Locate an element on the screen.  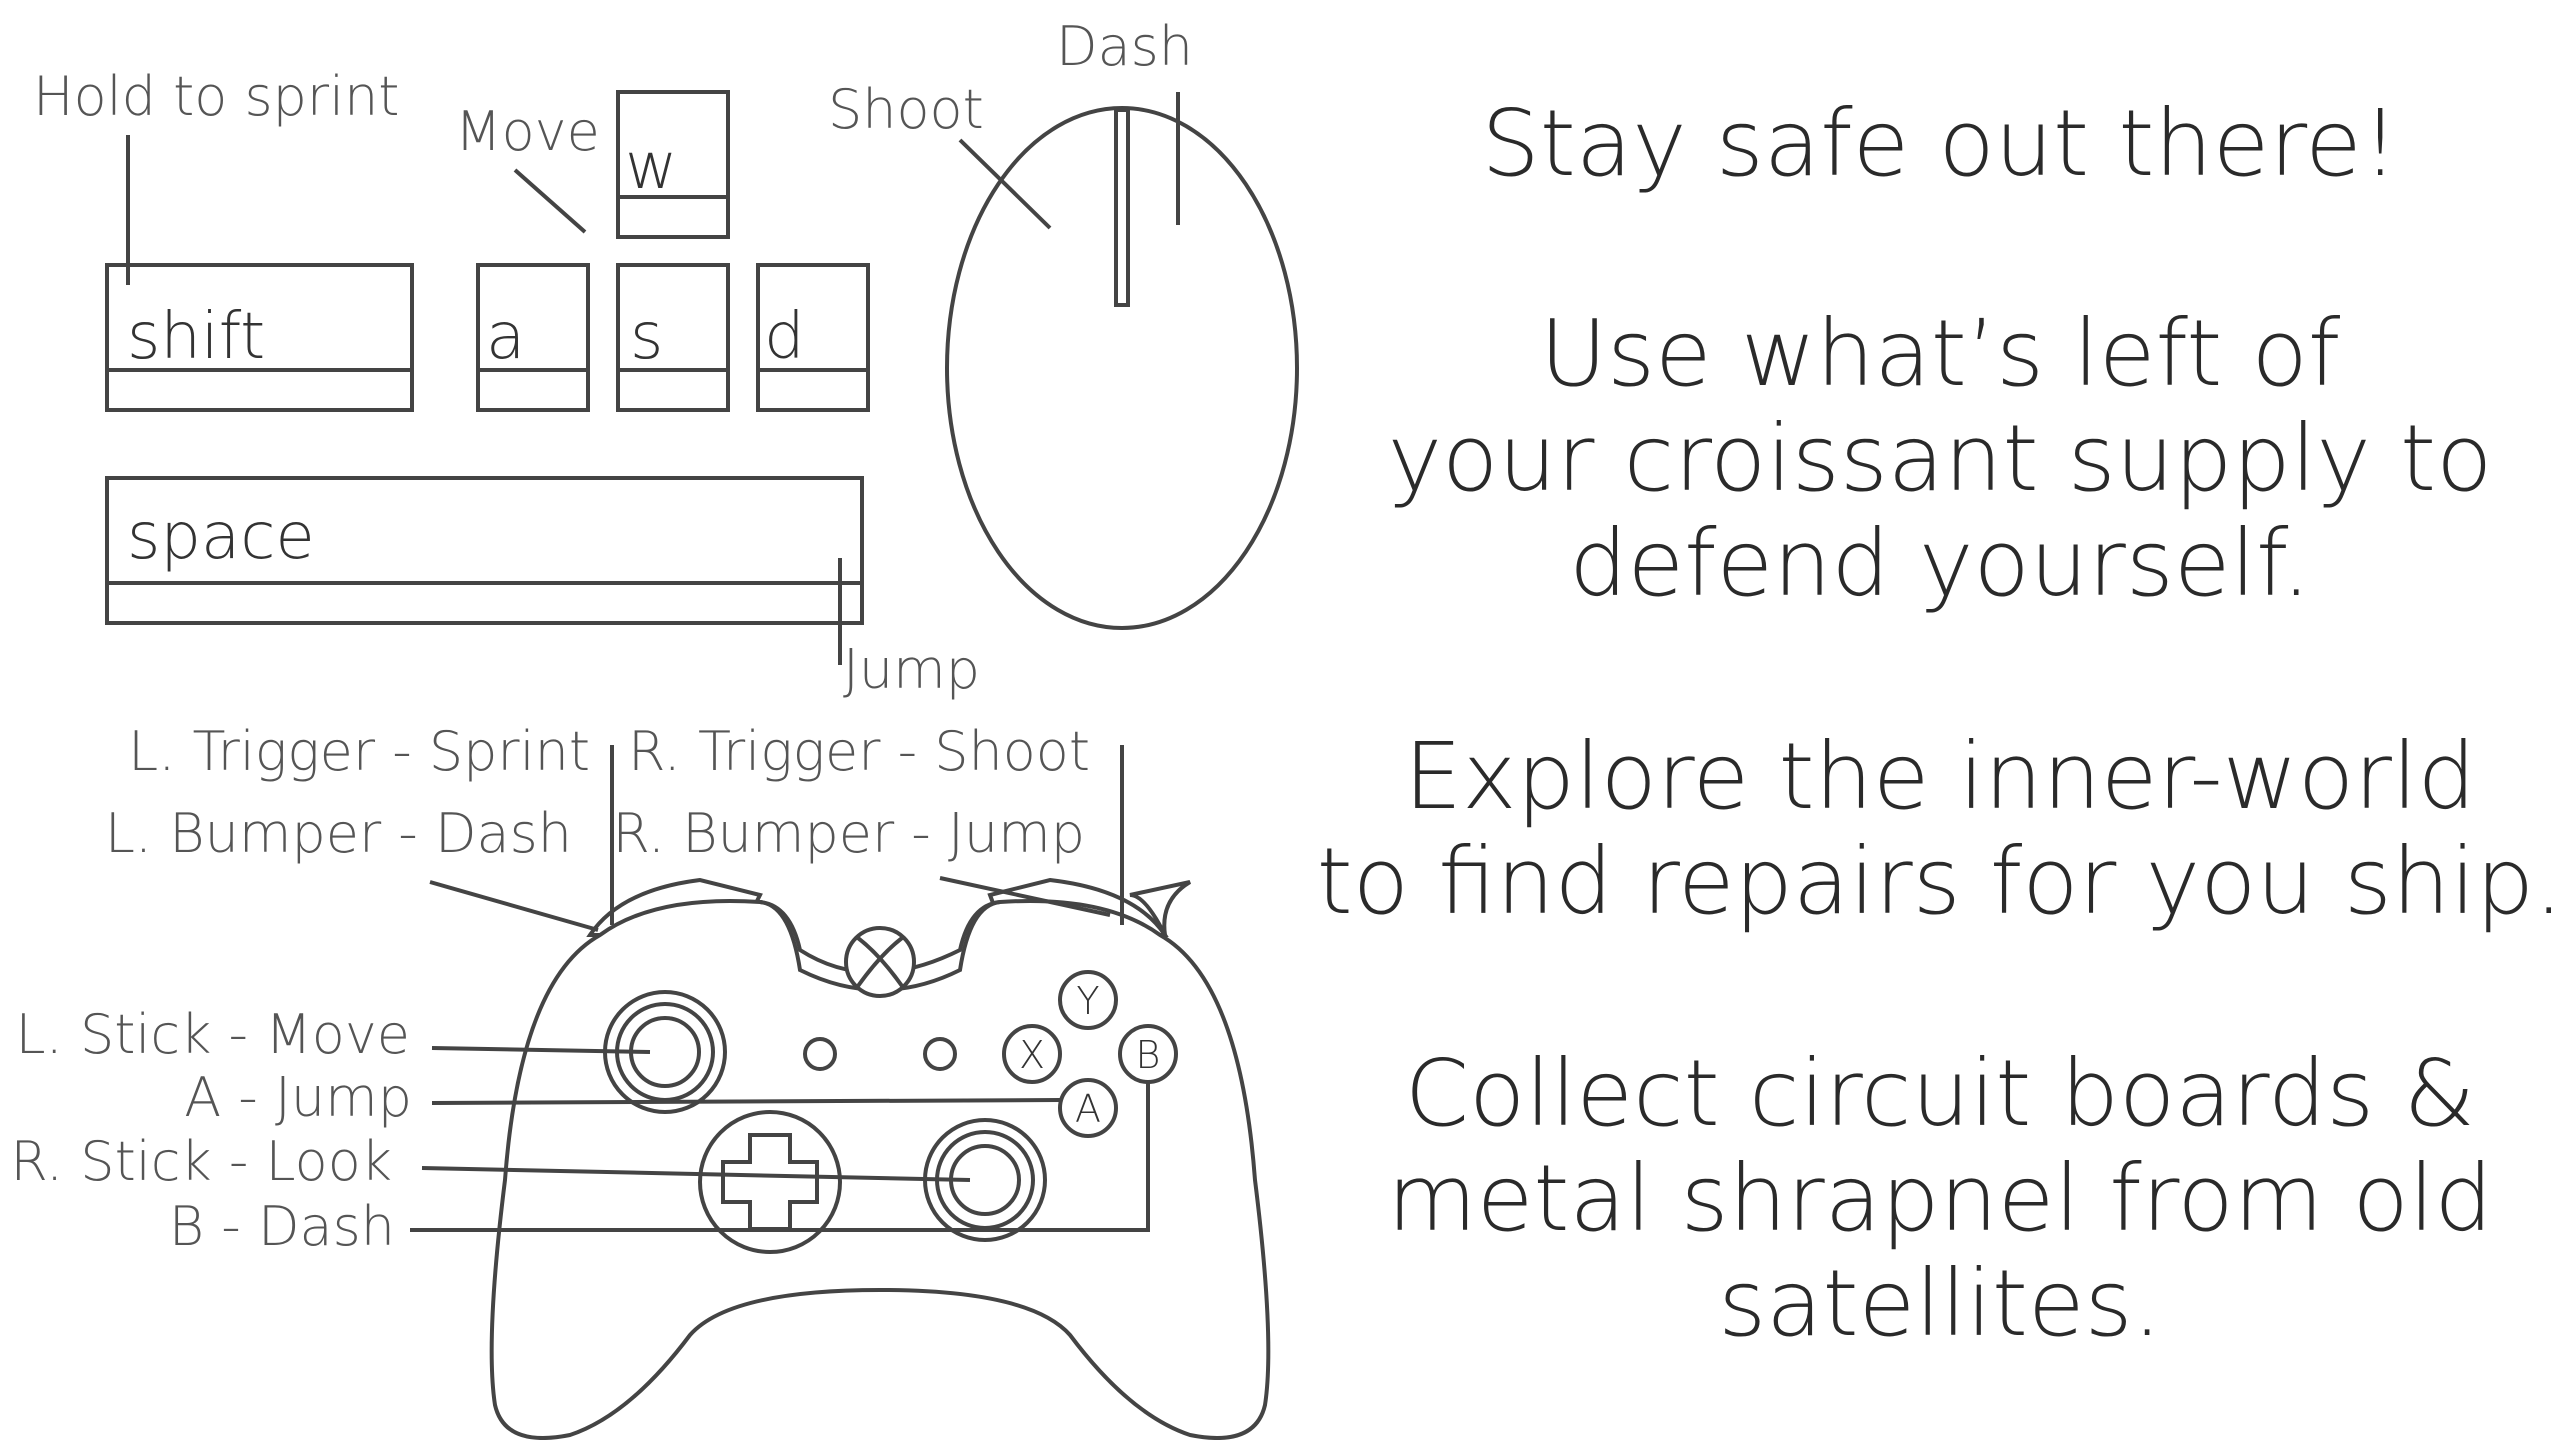
w-key: w is located at coordinates (673, 164).